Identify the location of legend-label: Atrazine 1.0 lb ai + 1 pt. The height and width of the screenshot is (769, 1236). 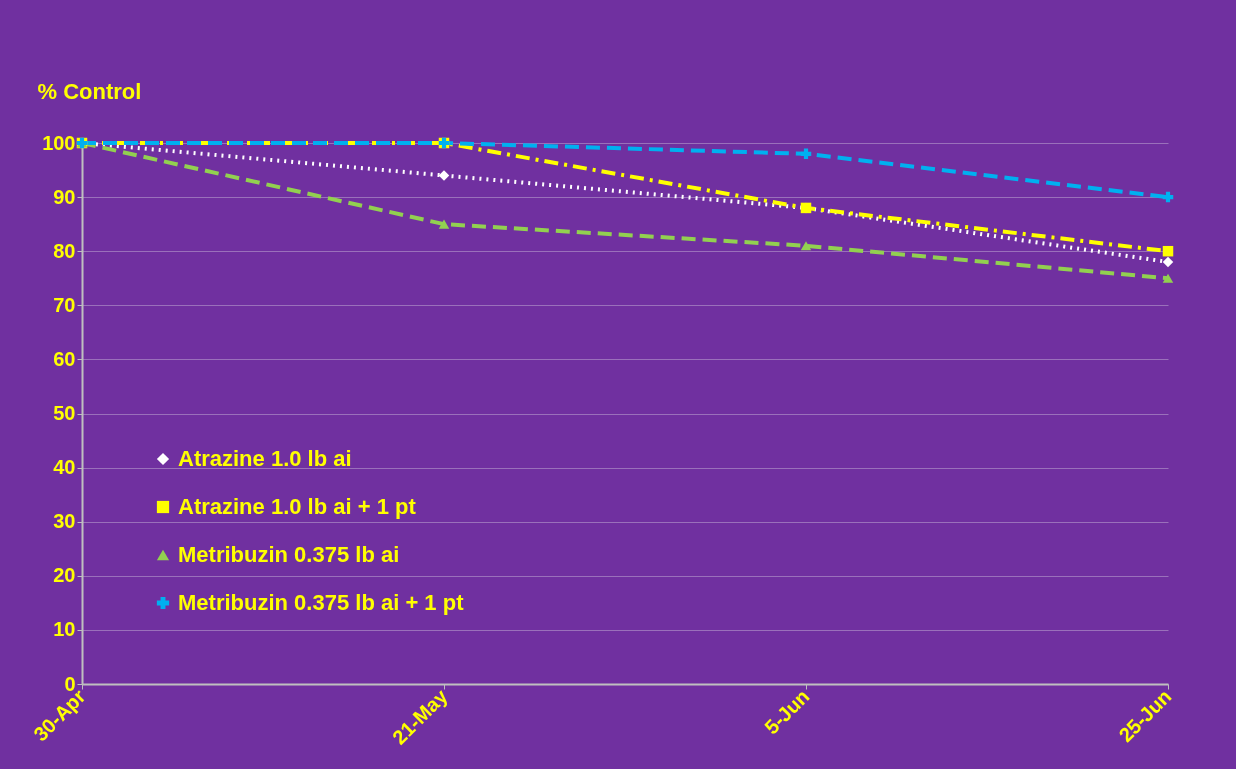
(297, 506).